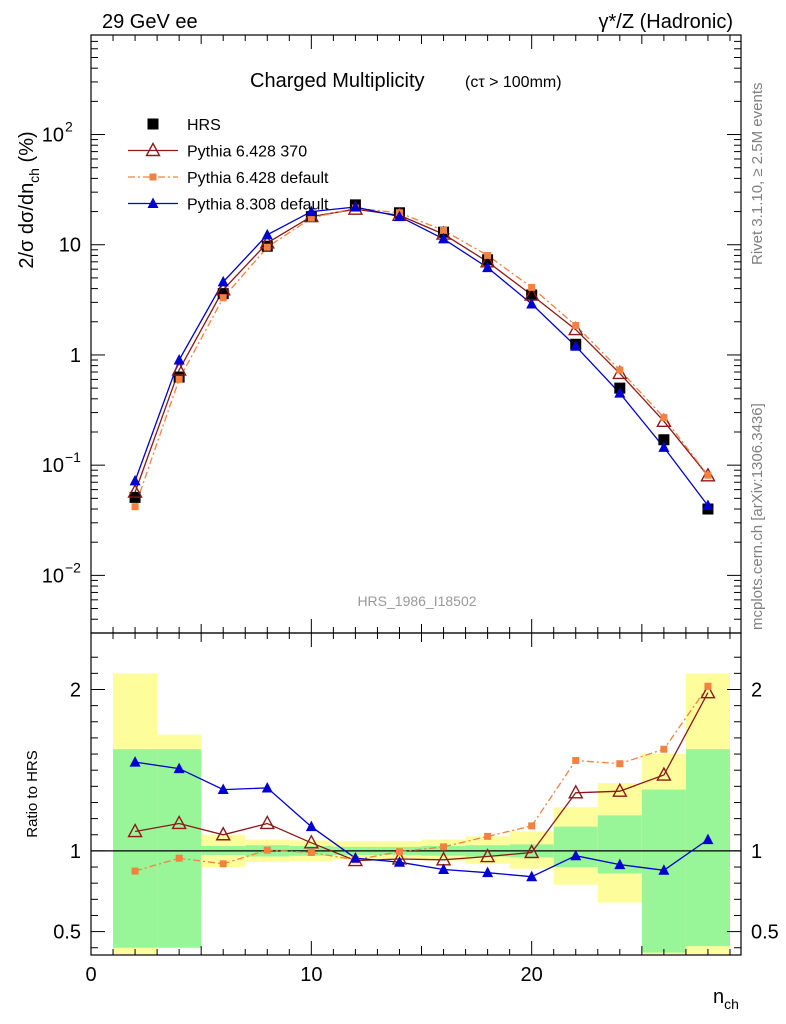  What do you see at coordinates (666, 22) in the screenshot?
I see `header-right: γ*/Z (Hadronic)` at bounding box center [666, 22].